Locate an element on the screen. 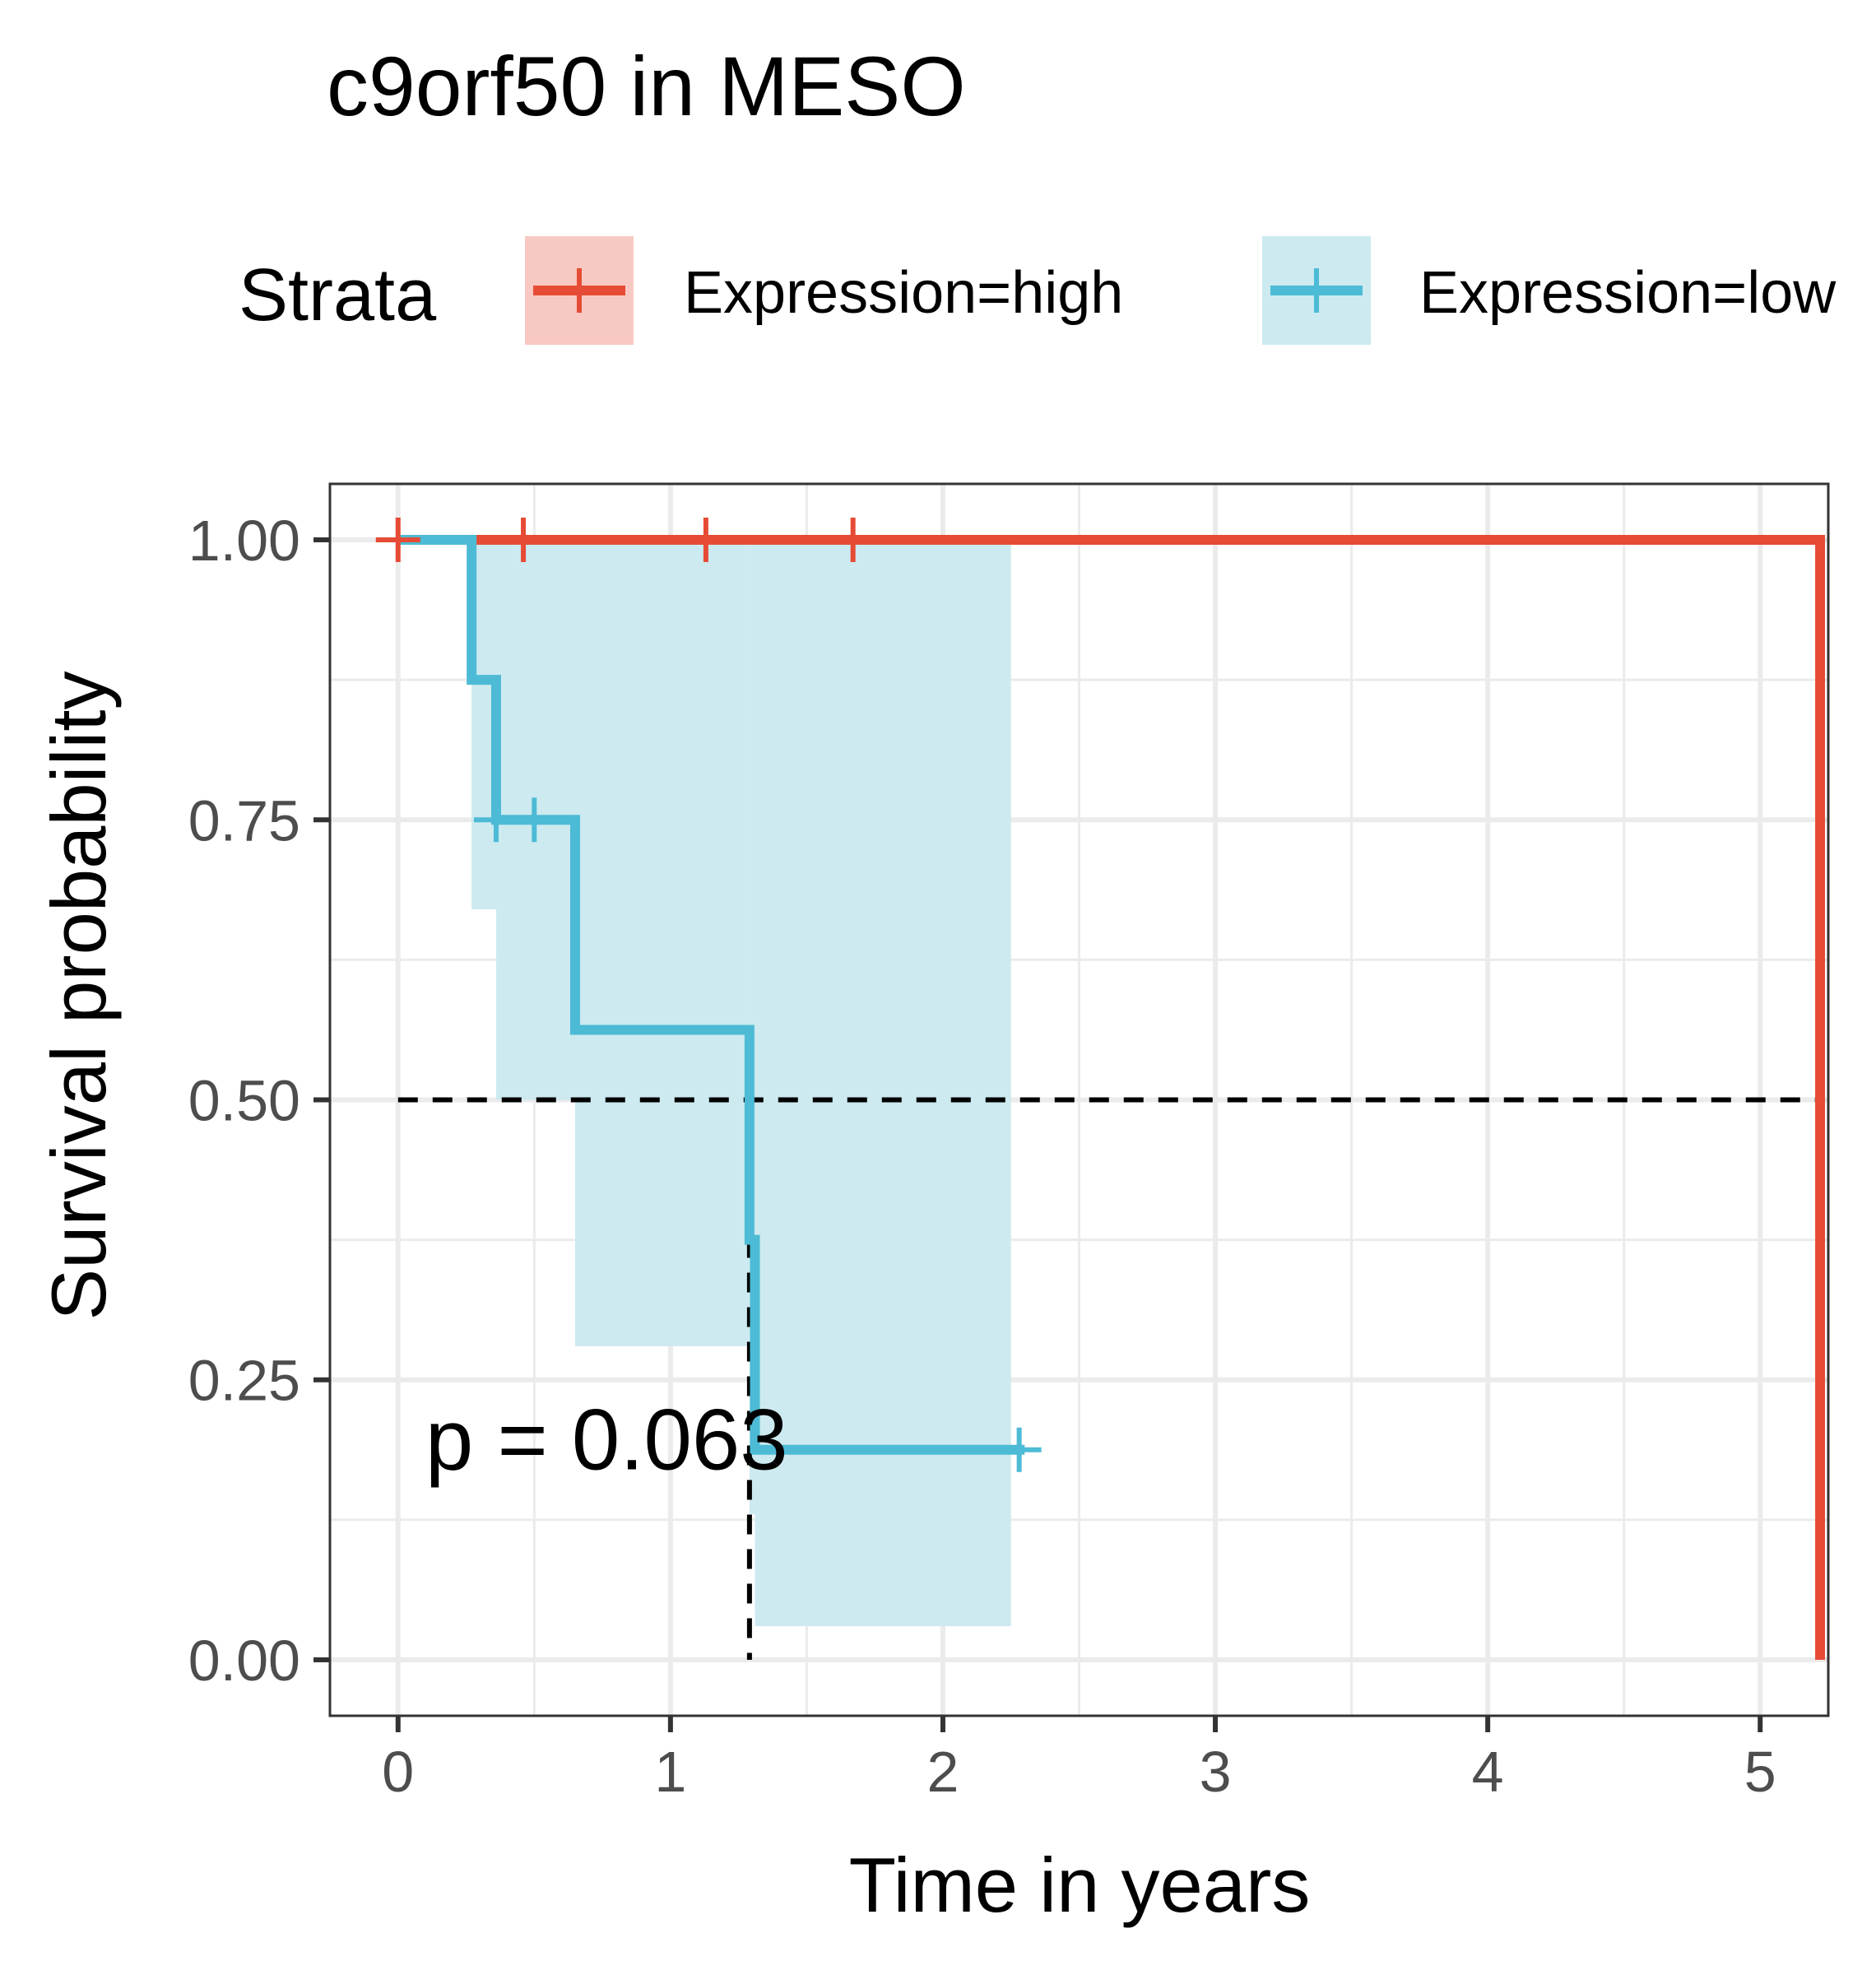 This screenshot has height=1975, width=1876. p-value-annotation: p = 0.063 is located at coordinates (606, 1440).